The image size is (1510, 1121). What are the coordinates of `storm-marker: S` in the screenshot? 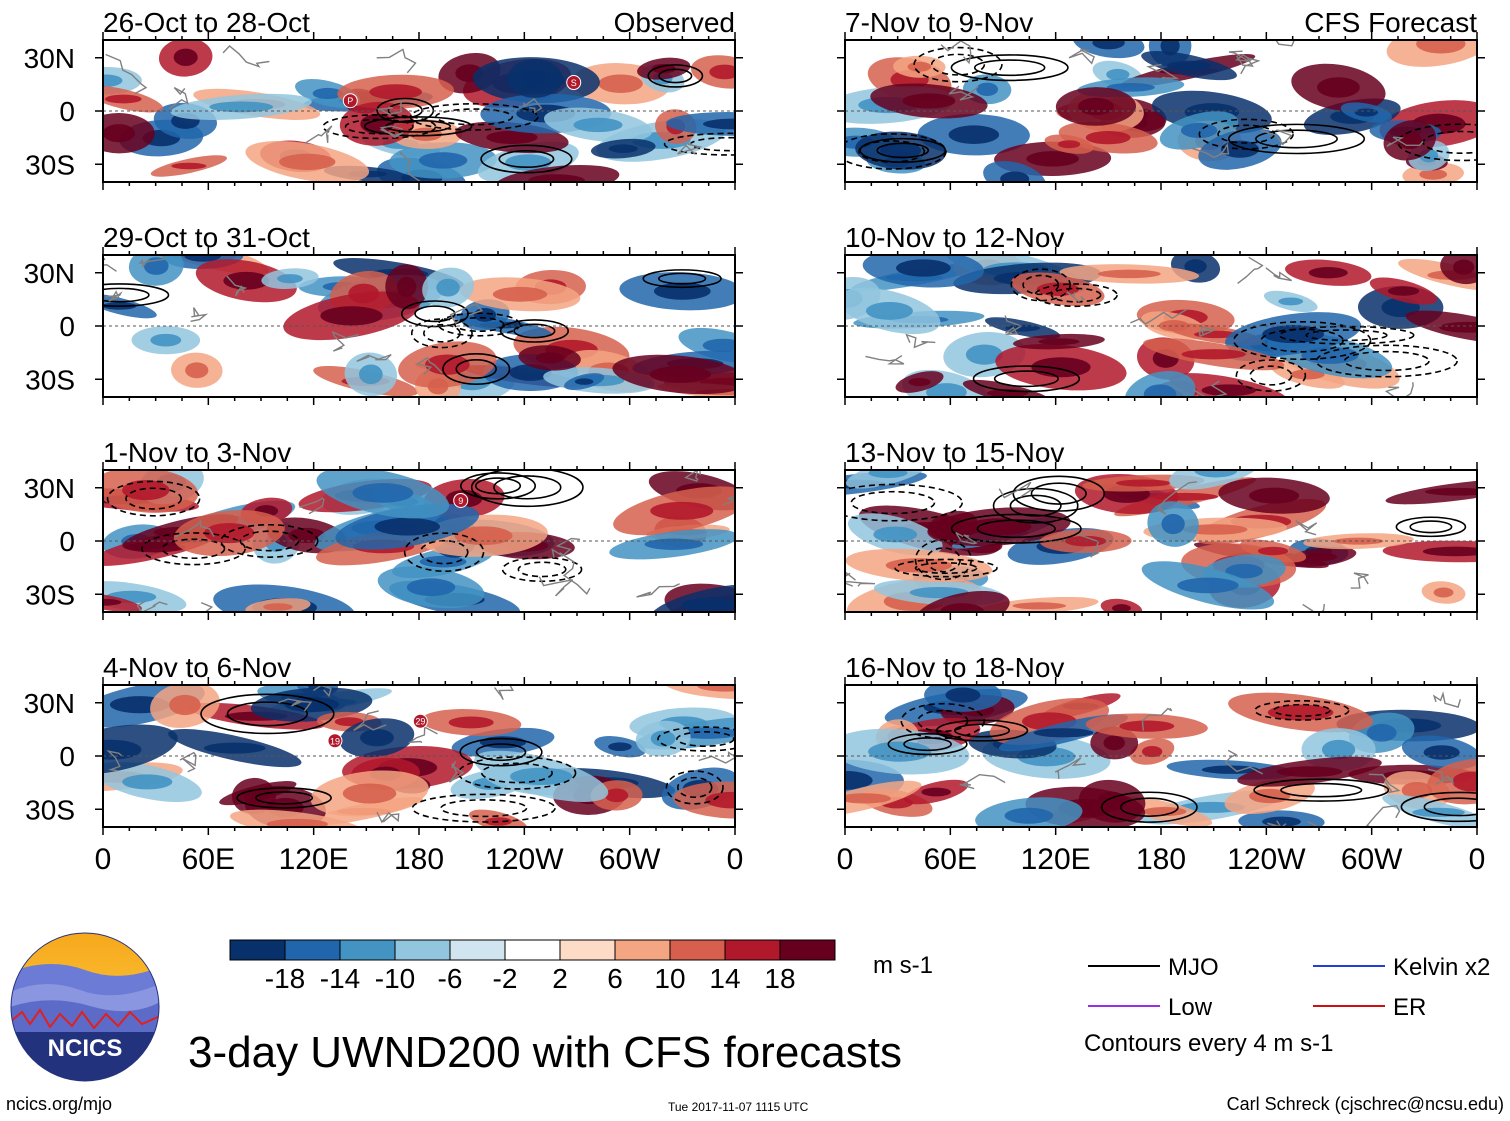 It's located at (574, 83).